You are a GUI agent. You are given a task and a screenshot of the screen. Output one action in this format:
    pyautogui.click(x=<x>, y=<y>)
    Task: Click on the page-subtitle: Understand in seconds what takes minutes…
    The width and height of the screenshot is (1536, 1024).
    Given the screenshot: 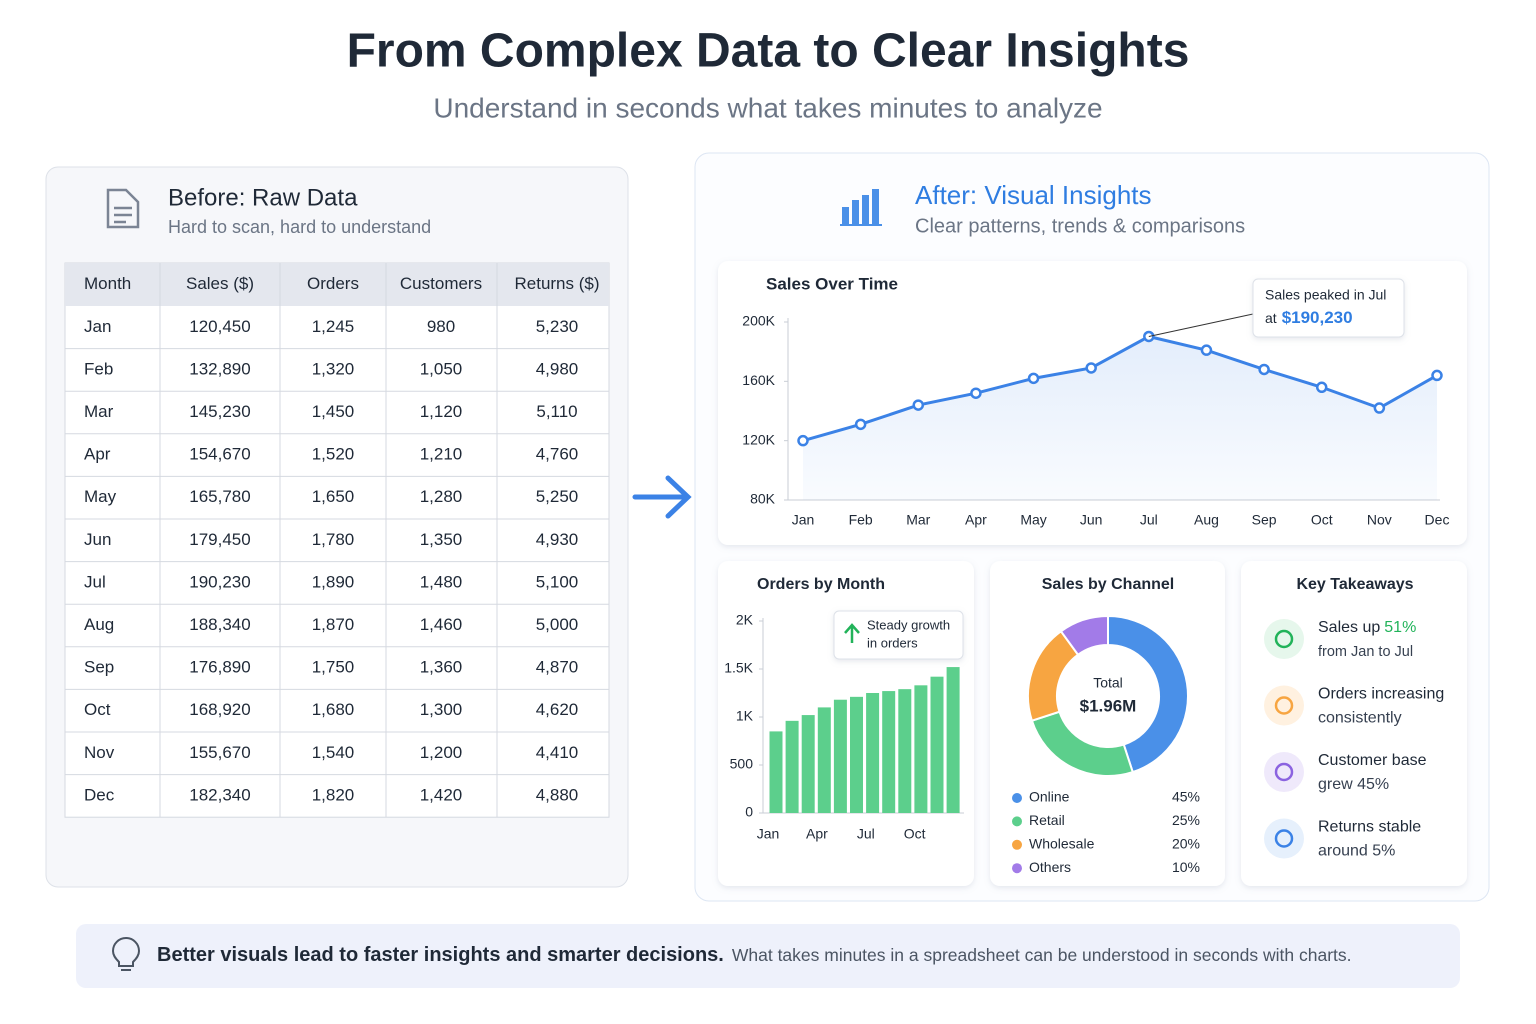 What is the action you would take?
    pyautogui.click(x=767, y=107)
    